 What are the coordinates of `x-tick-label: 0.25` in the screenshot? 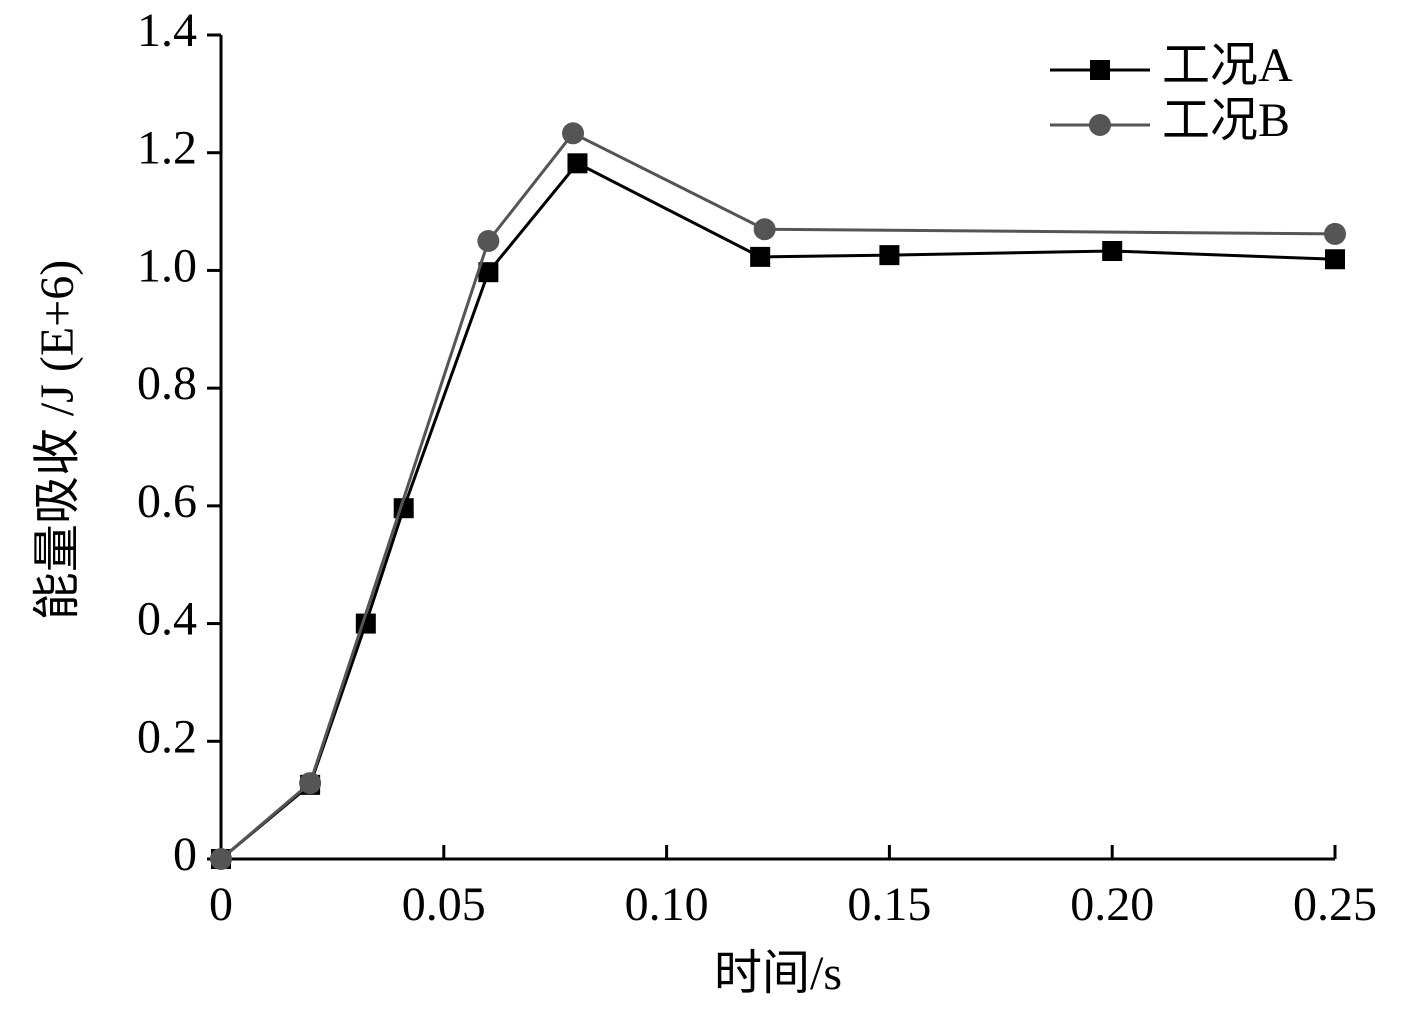 It's located at (1335, 904).